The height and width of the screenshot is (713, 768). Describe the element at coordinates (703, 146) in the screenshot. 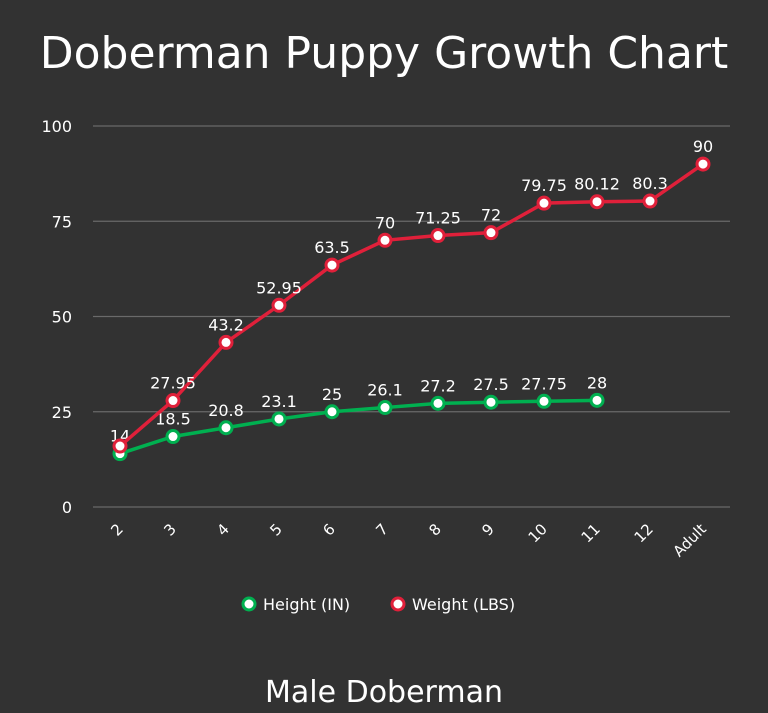

I see `data-label: 90` at that location.